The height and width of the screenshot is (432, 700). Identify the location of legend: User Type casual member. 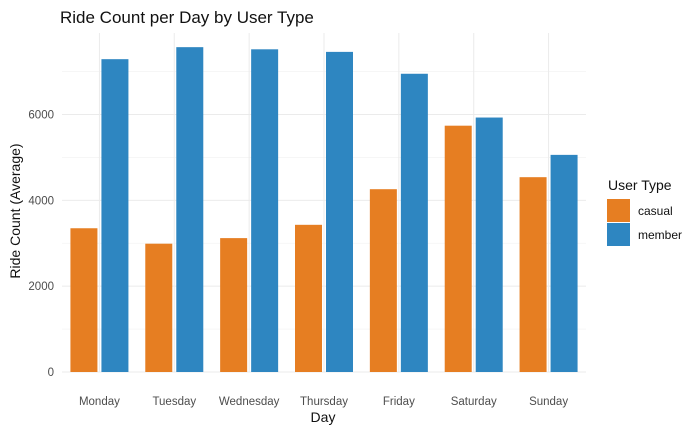
(644, 211).